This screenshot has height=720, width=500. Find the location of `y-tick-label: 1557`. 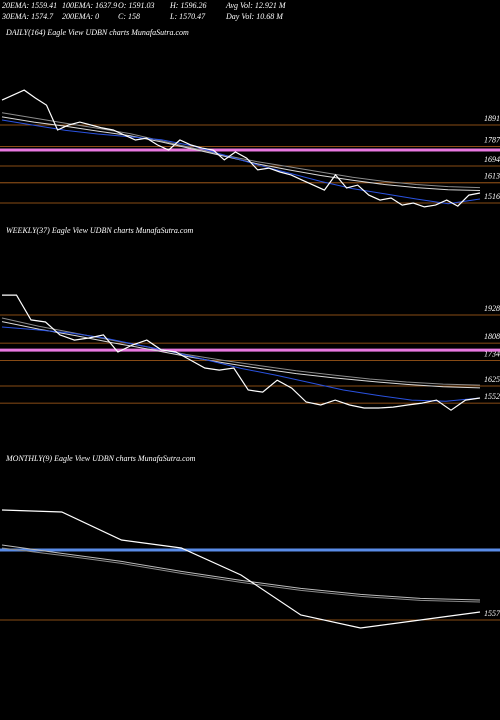

y-tick-label: 1557 is located at coordinates (492, 613).